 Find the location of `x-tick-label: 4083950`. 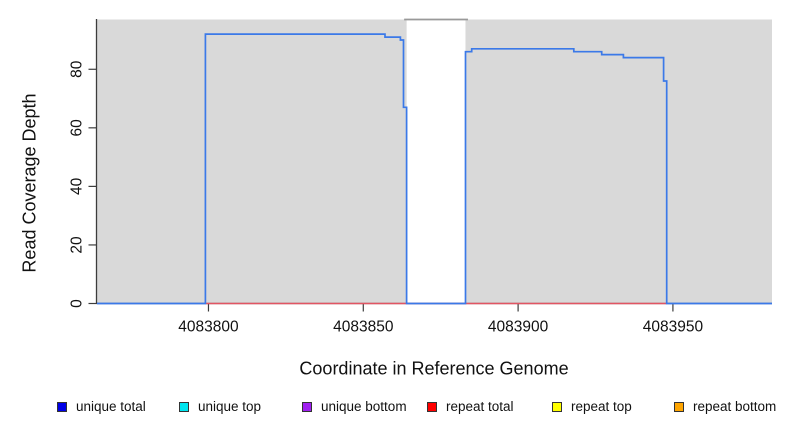

x-tick-label: 4083950 is located at coordinates (673, 327).